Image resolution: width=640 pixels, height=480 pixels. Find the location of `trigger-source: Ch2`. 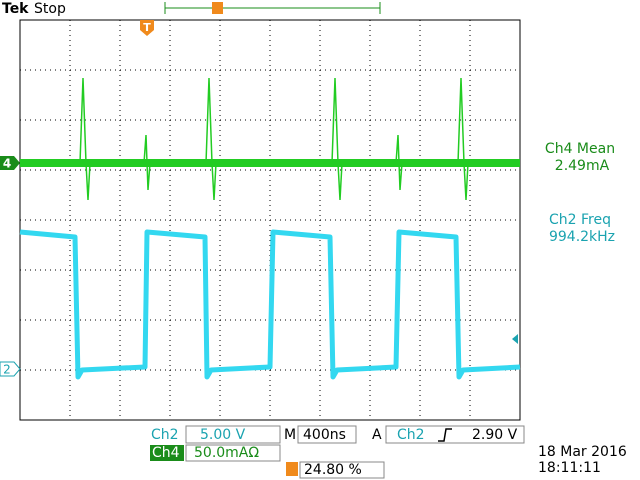

trigger-source: Ch2 is located at coordinates (411, 435).